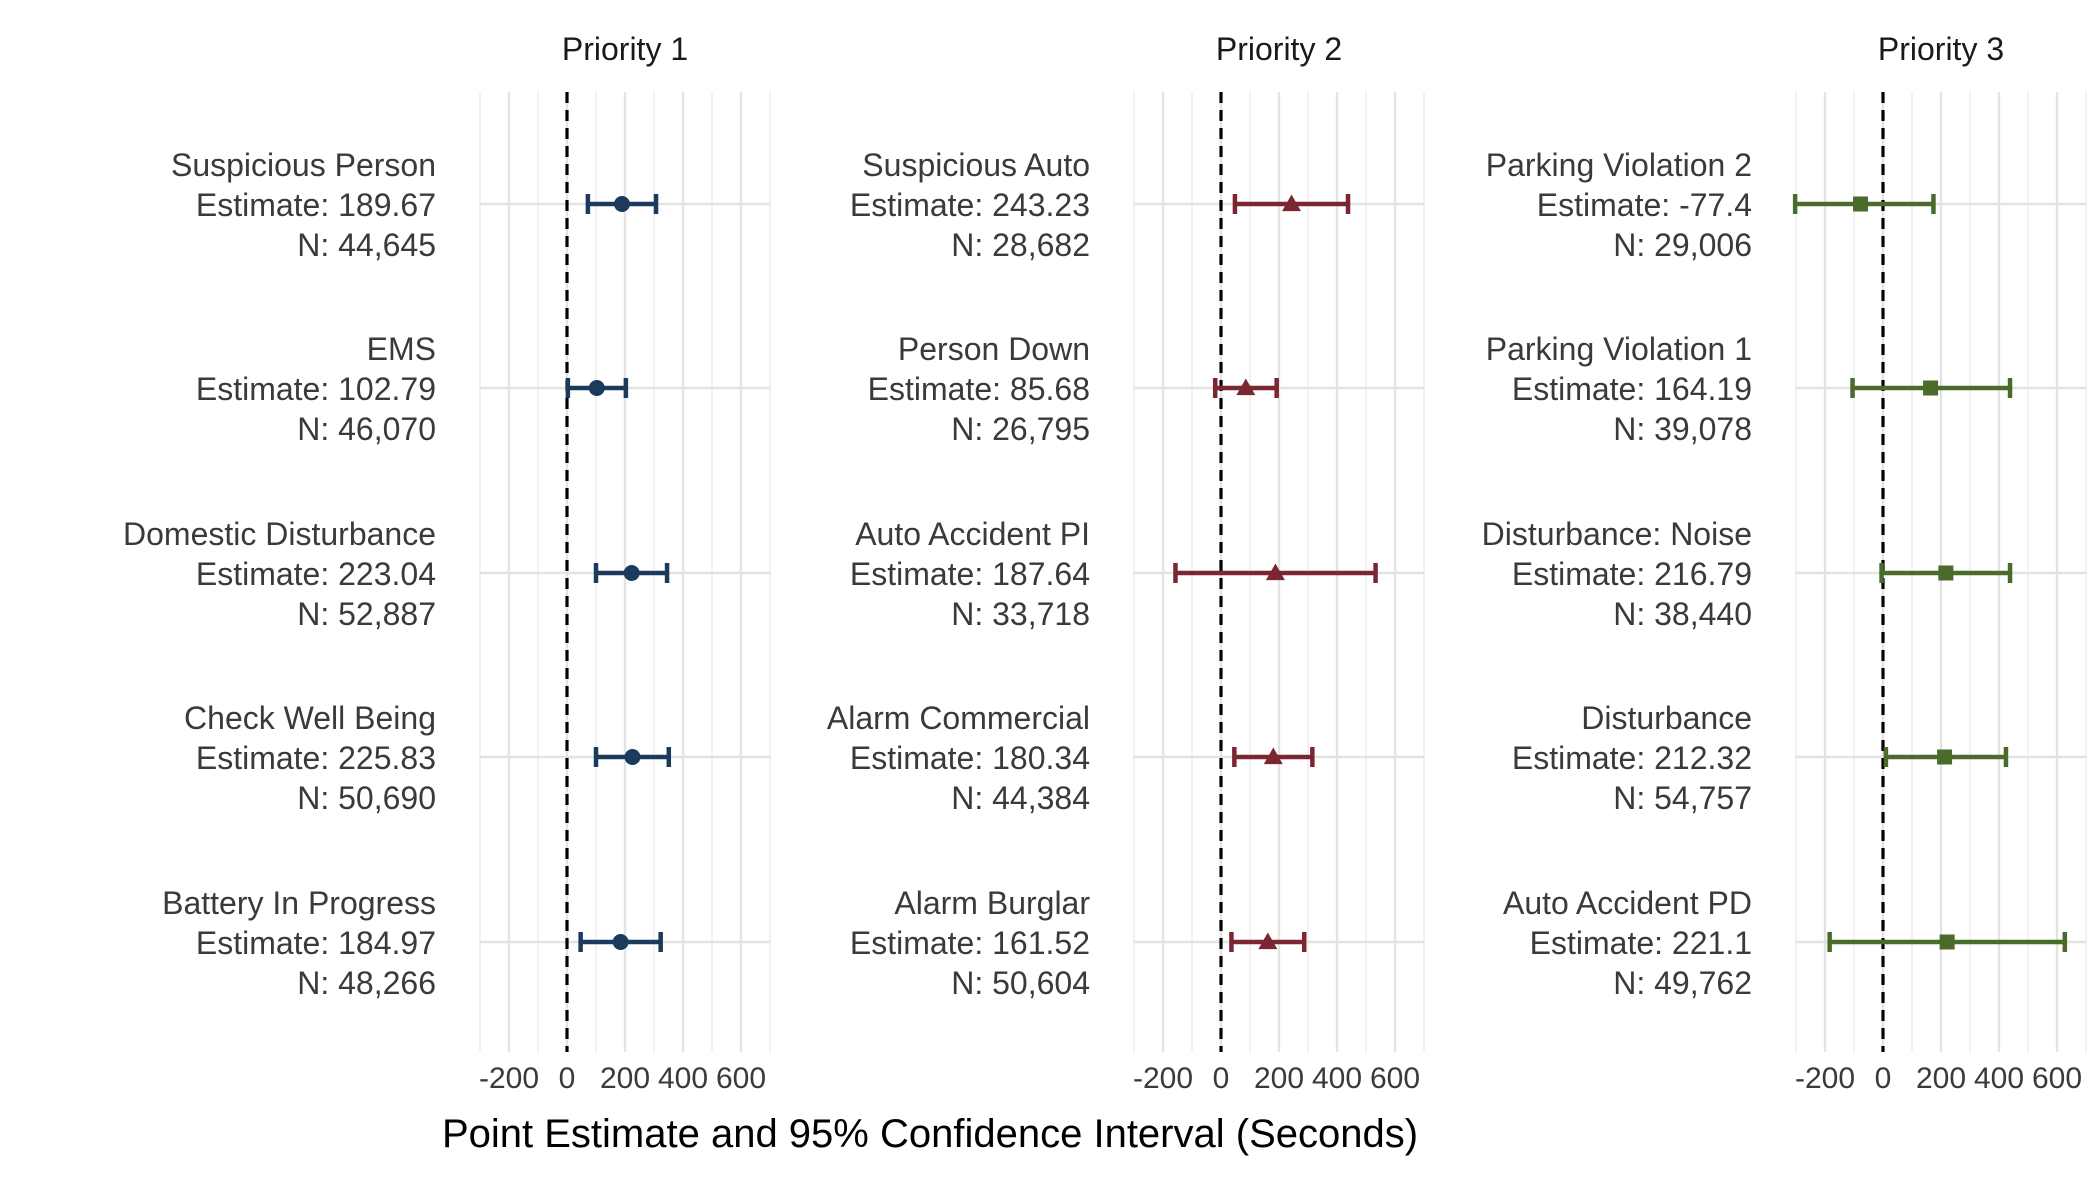 This screenshot has width=2100, height=1181. I want to click on row-label-estimate: Estimate: 102.79, so click(316, 389).